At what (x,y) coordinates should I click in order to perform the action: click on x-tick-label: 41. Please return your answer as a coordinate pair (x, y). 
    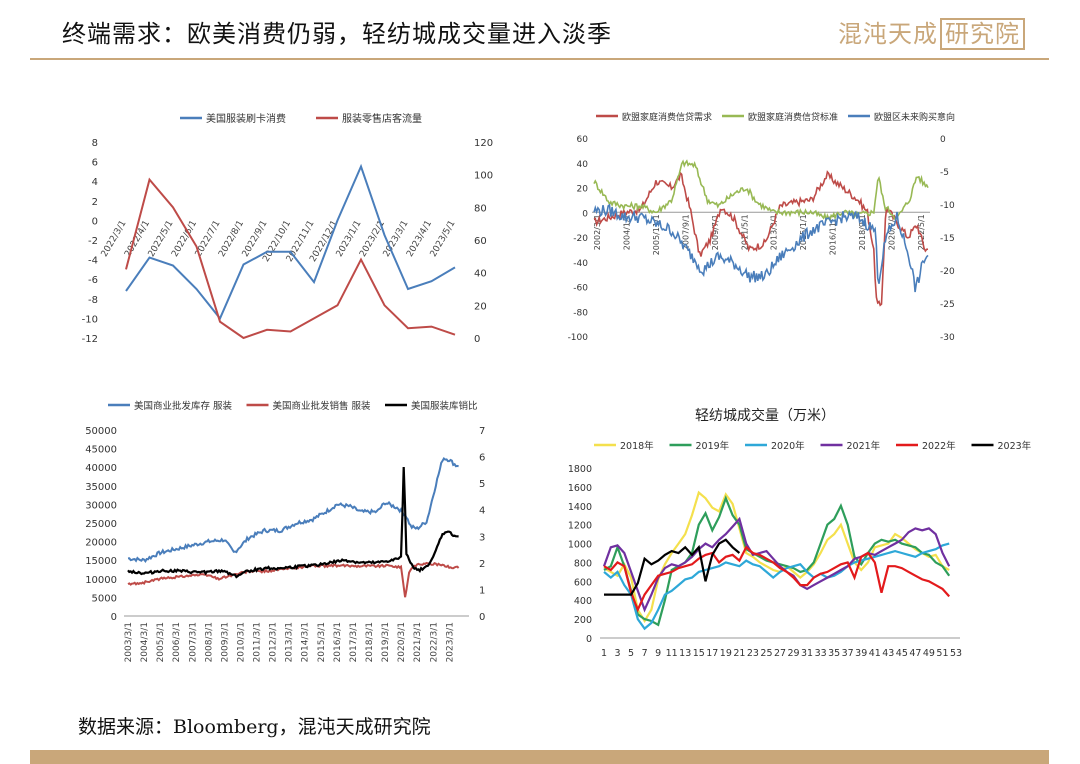
    Looking at the image, I should click on (875, 653).